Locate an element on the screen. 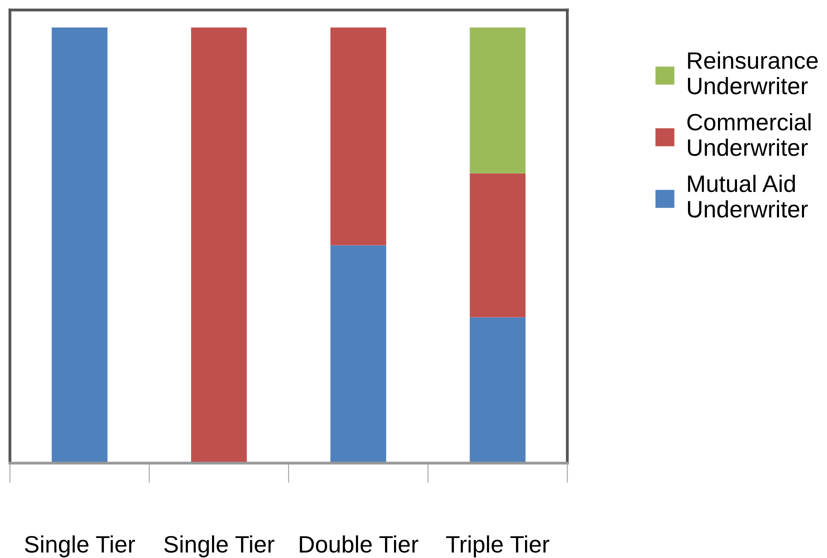  legend-label: Reinsurance Underwriter is located at coordinates (753, 73).